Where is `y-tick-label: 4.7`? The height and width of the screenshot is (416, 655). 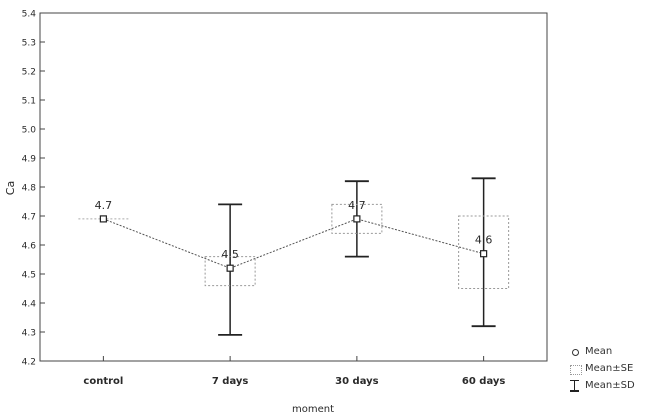 y-tick-label: 4.7 is located at coordinates (29, 218).